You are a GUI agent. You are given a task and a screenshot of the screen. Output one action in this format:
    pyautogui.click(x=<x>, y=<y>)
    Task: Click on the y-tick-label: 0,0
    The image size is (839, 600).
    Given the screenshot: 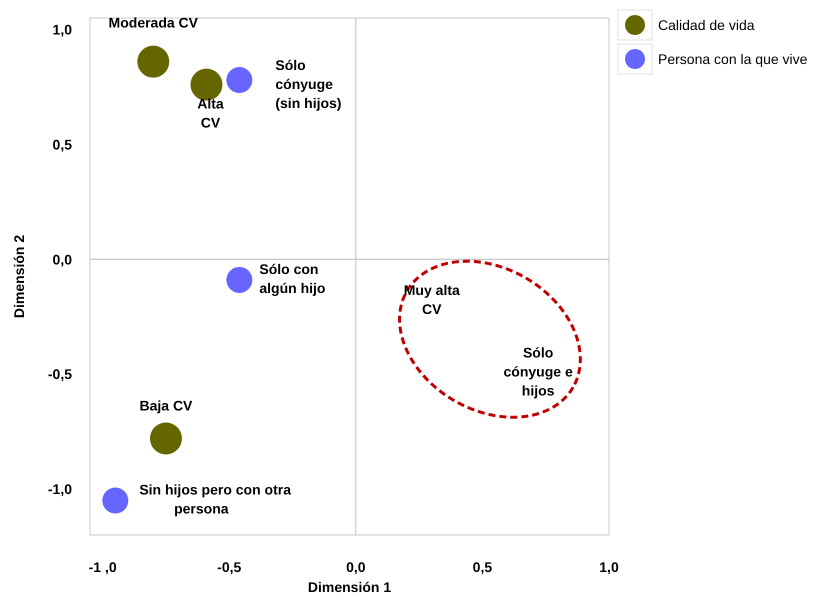 What is the action you would take?
    pyautogui.click(x=62, y=259)
    